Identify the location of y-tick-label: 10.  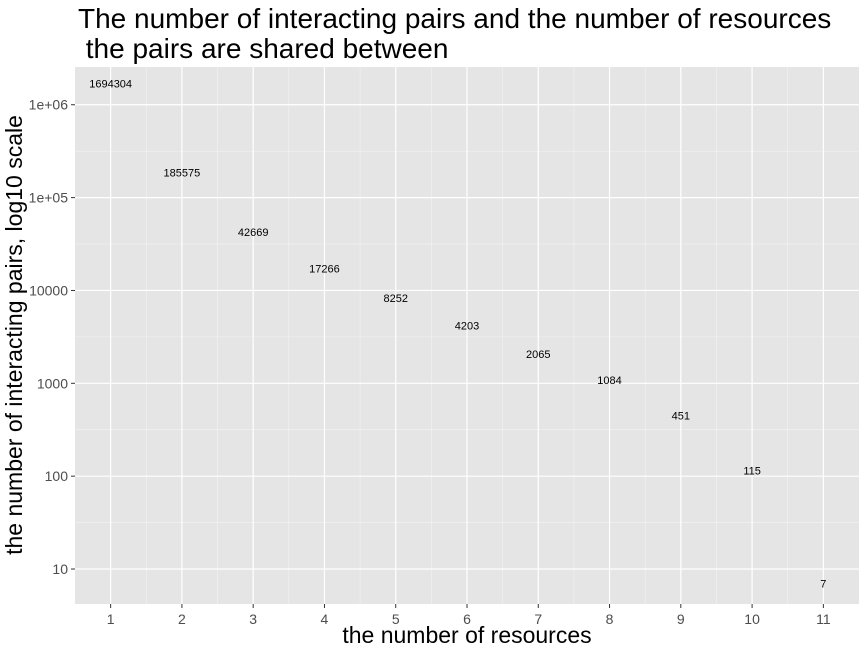
(60, 569).